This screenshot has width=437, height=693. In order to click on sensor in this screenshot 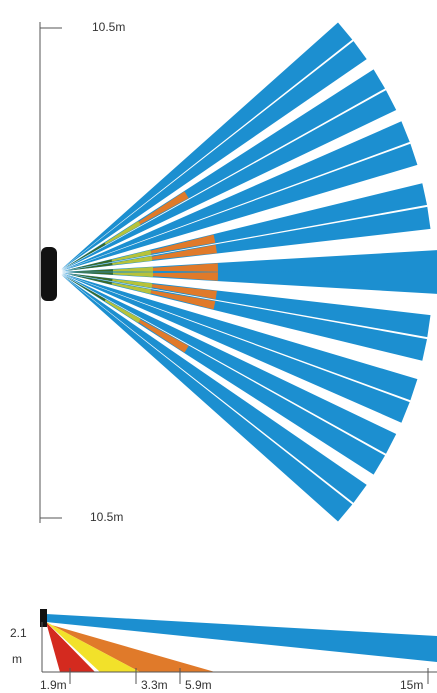, I will do `click(49, 274)`.